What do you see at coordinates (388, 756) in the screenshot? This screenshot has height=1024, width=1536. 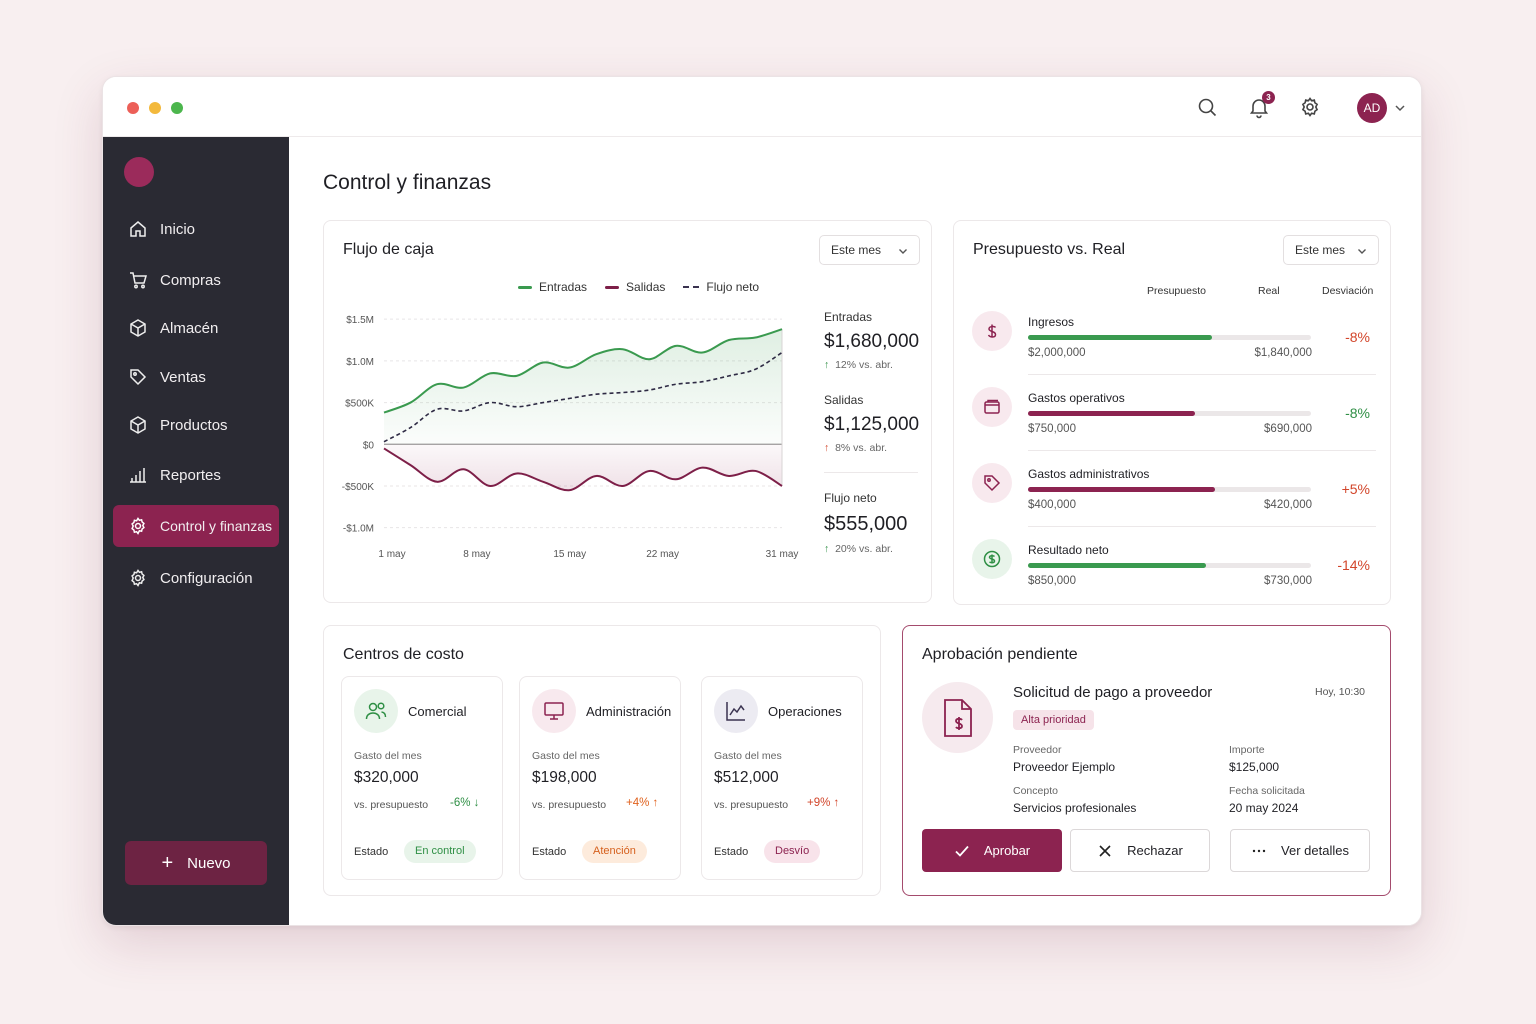 I see `cost-center-spend-label: Gasto del mes` at bounding box center [388, 756].